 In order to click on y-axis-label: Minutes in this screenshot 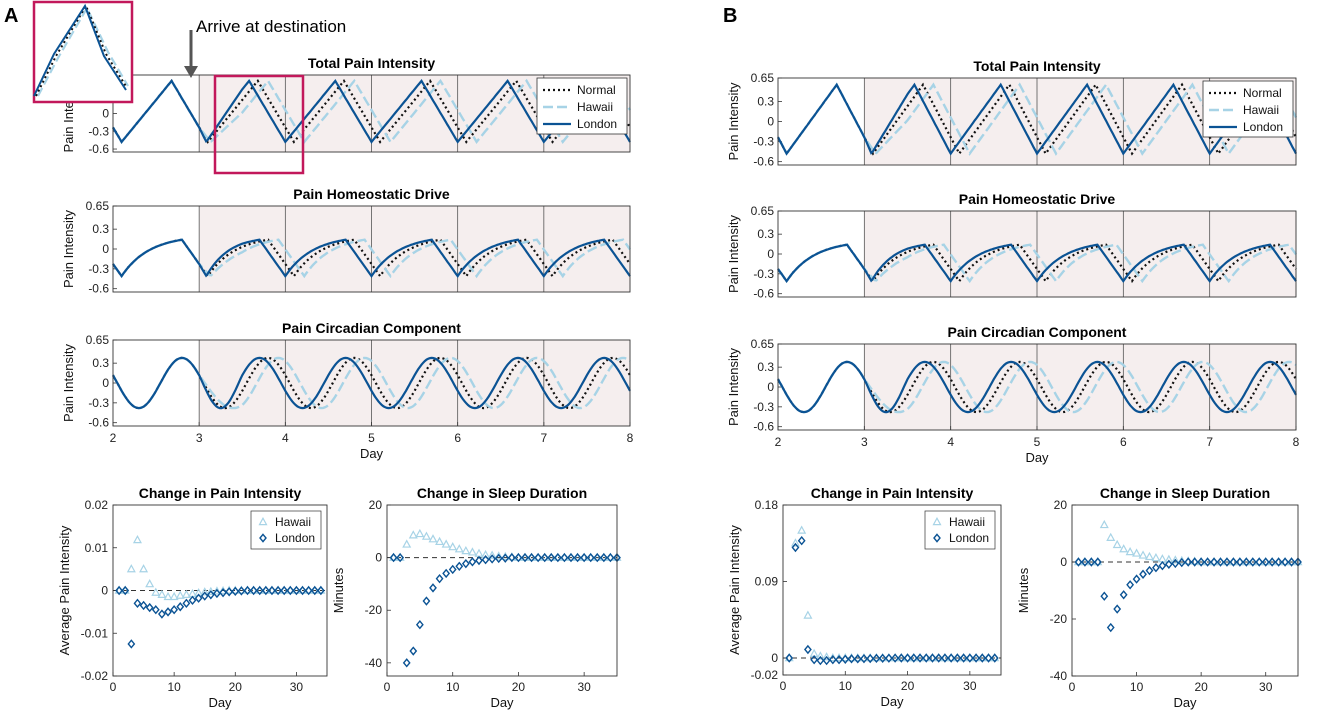, I will do `click(1023, 590)`.